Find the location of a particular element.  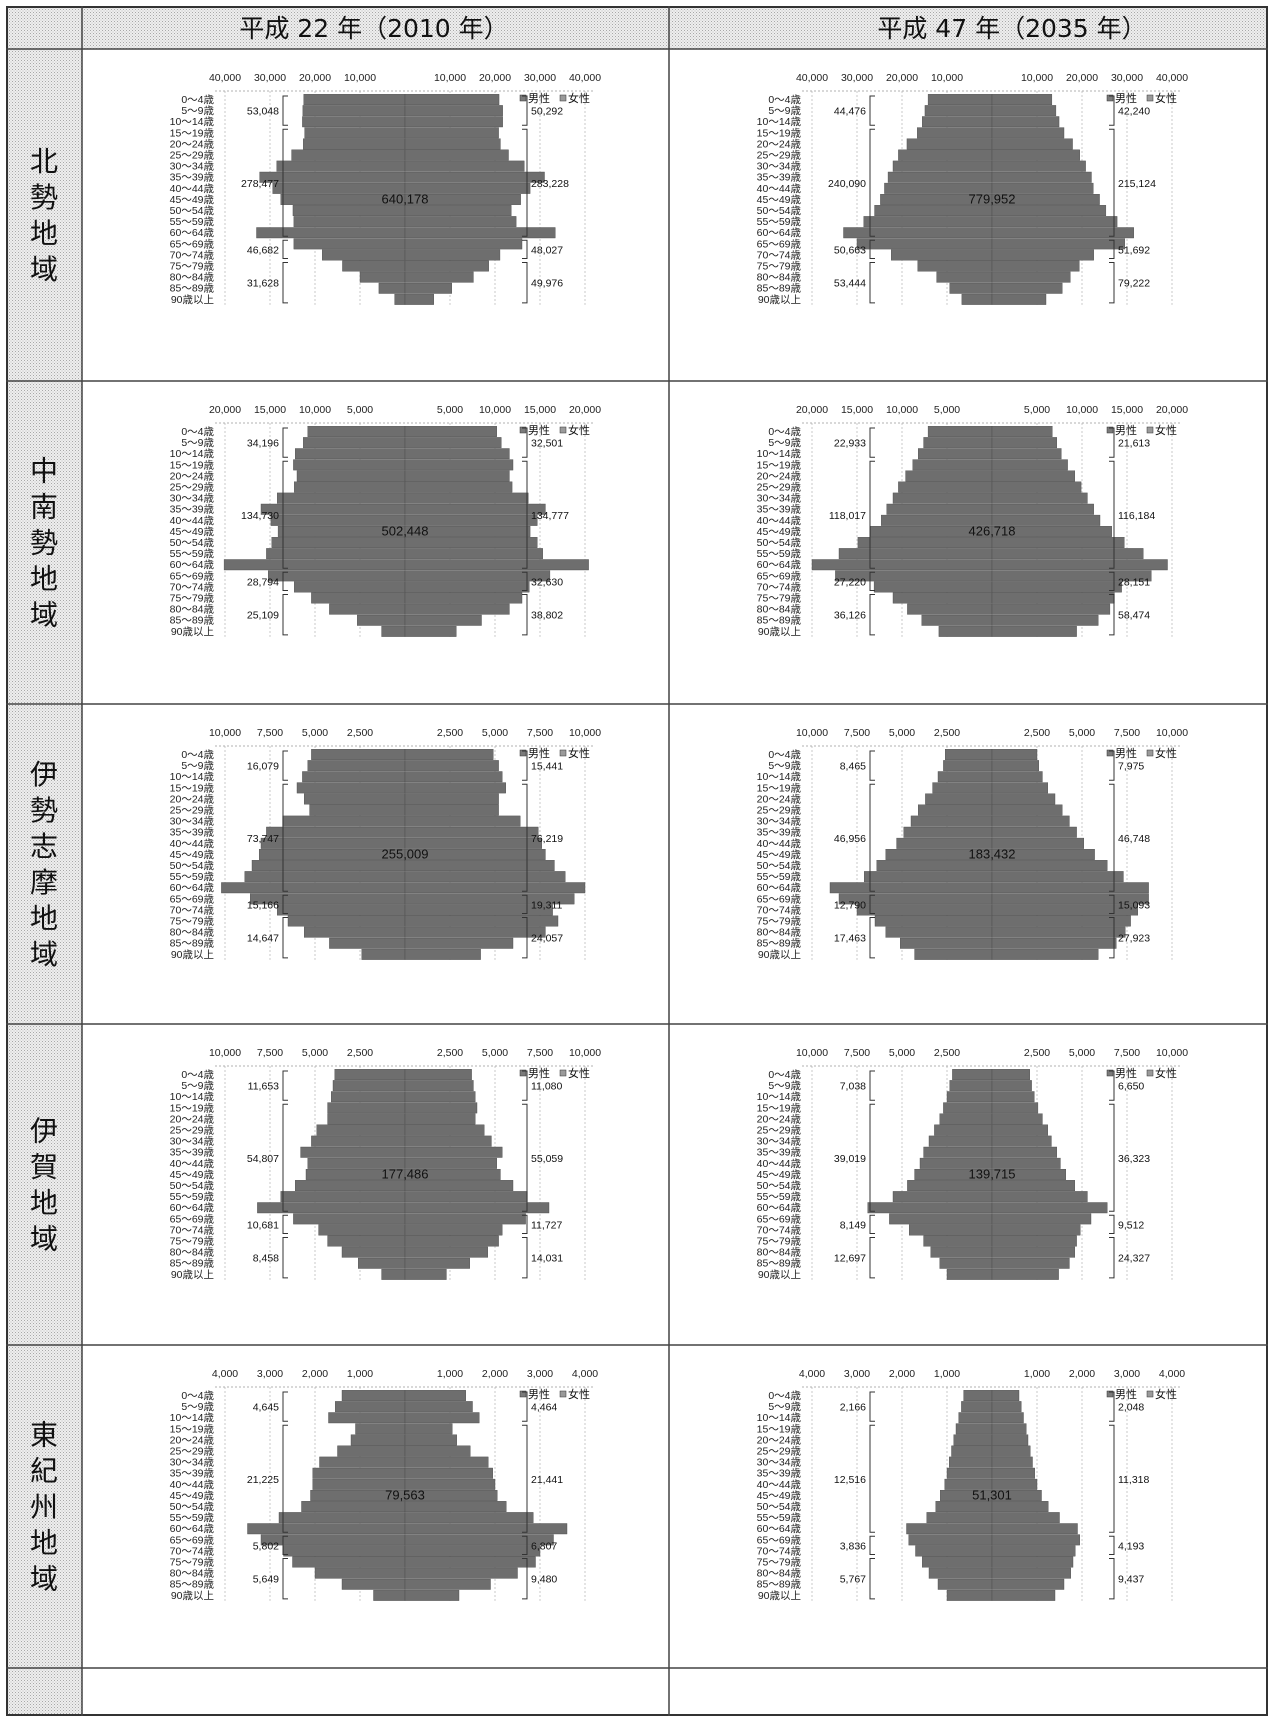

bracket-value-male: 278,477 is located at coordinates (260, 184).